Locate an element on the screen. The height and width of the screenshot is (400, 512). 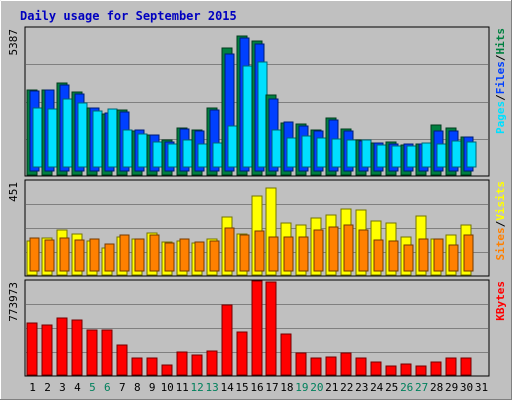
x-tick-label-day-6: 6 is located at coordinates (107, 387).